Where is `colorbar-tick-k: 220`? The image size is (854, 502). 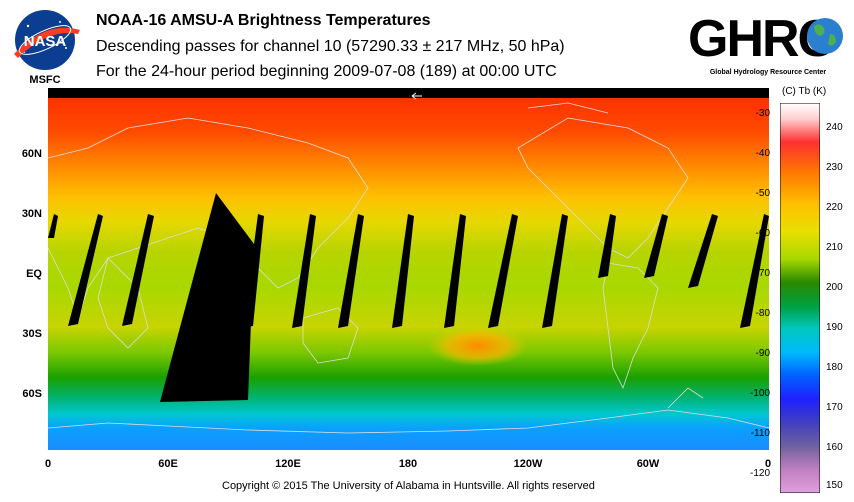 colorbar-tick-k: 220 is located at coordinates (834, 207).